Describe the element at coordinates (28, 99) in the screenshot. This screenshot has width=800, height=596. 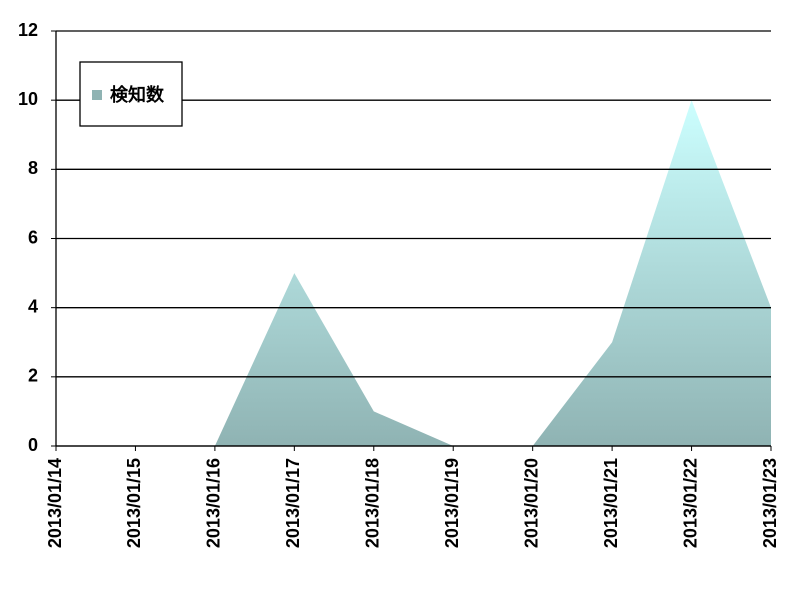
I see `y-tick-label: 10` at that location.